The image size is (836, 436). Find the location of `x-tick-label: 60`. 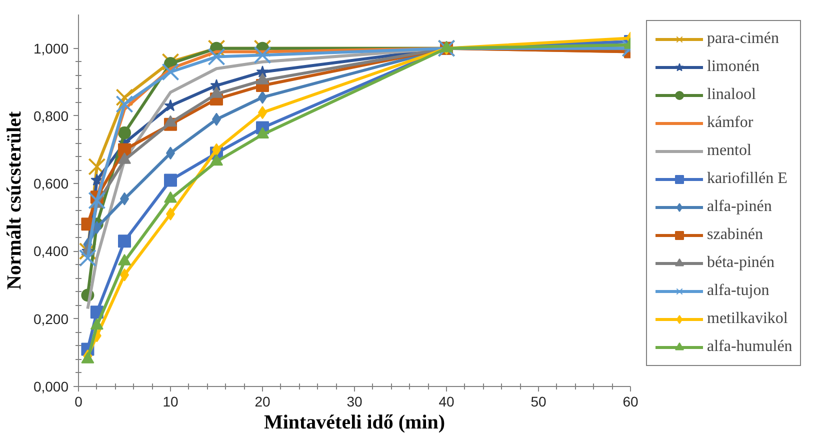

x-tick-label: 60 is located at coordinates (630, 402).